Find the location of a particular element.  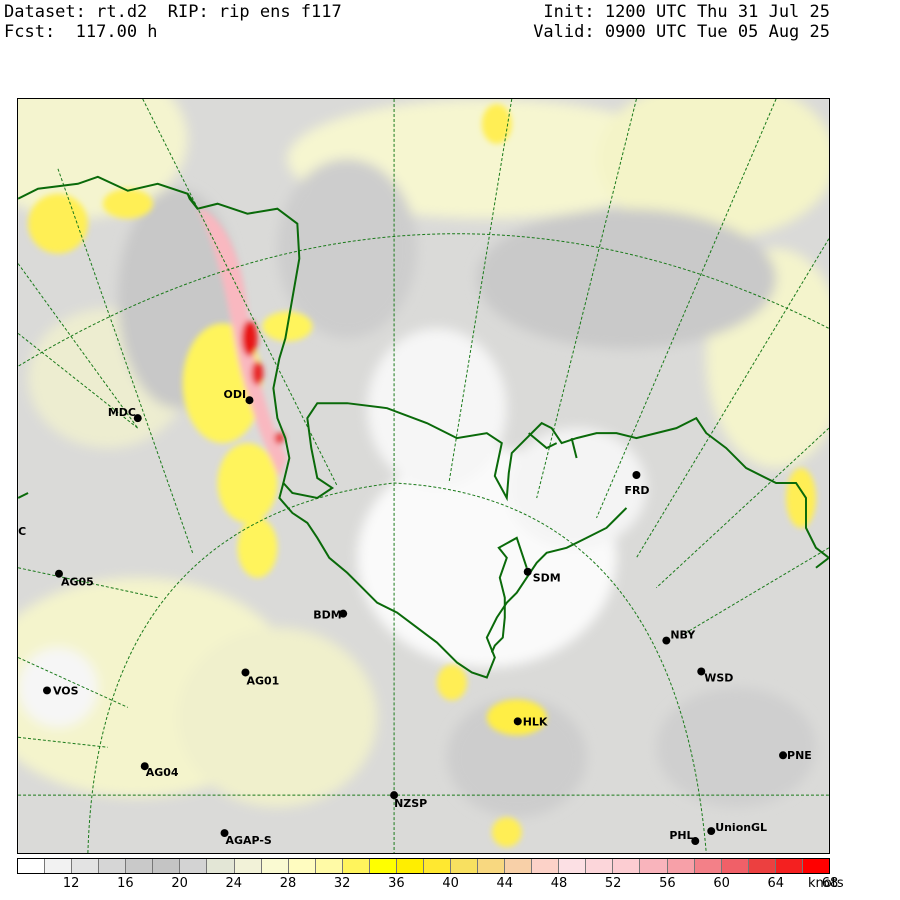

station-phl: PHL is located at coordinates (684, 837).